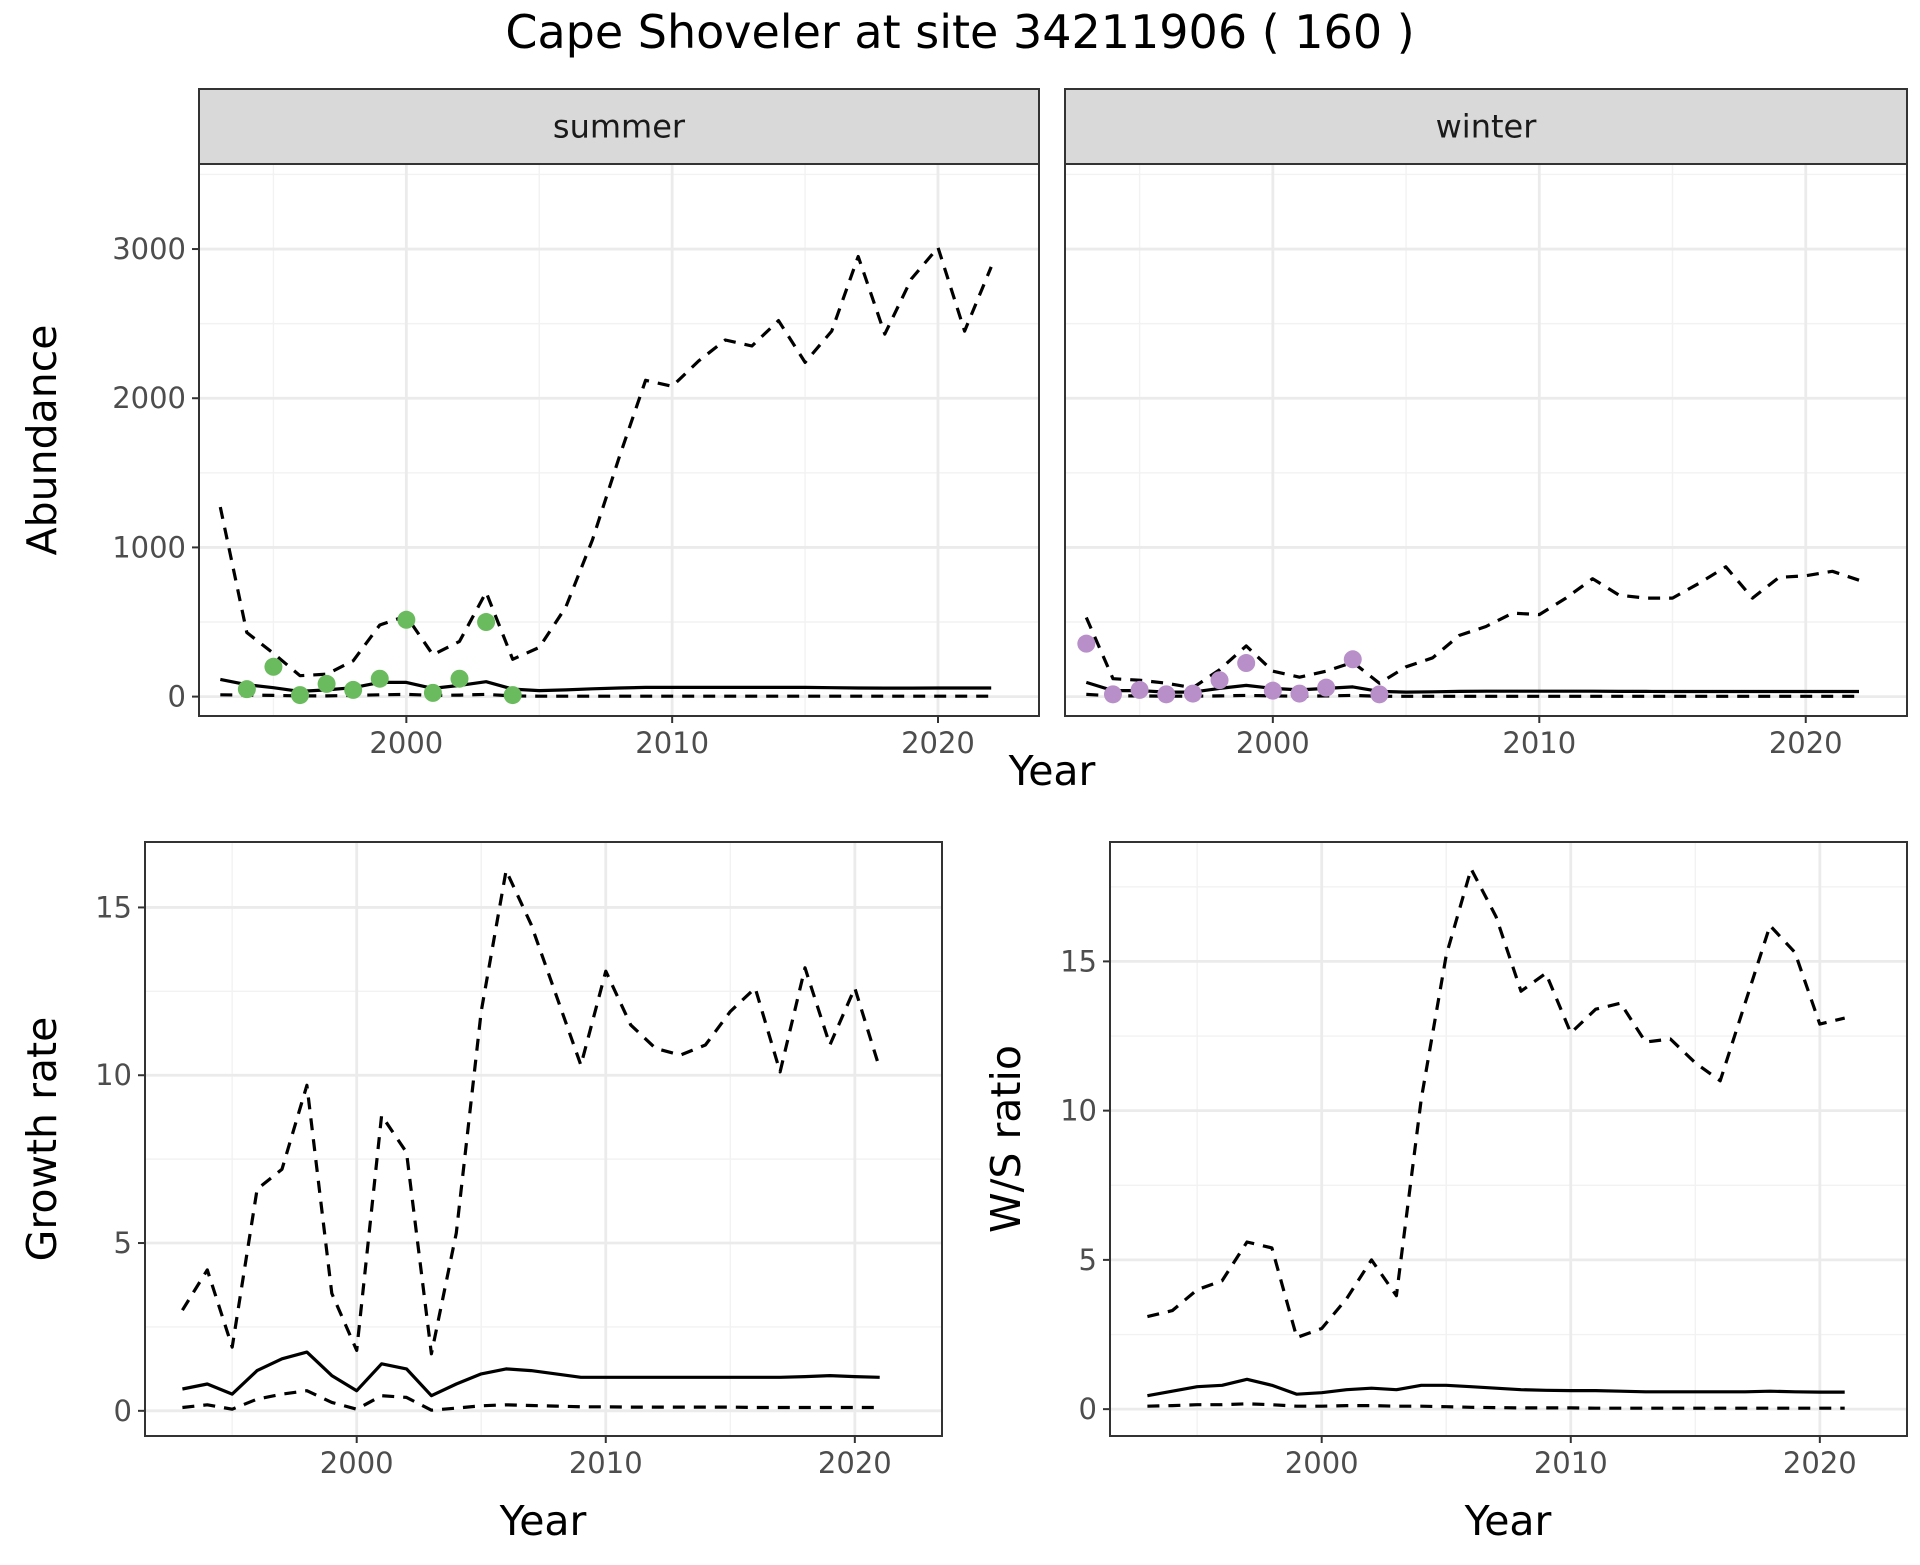 The height and width of the screenshot is (1565, 1920). Describe the element at coordinates (1088, 1409) in the screenshot. I see `ws-ratio-y-tick-label: 0` at that location.